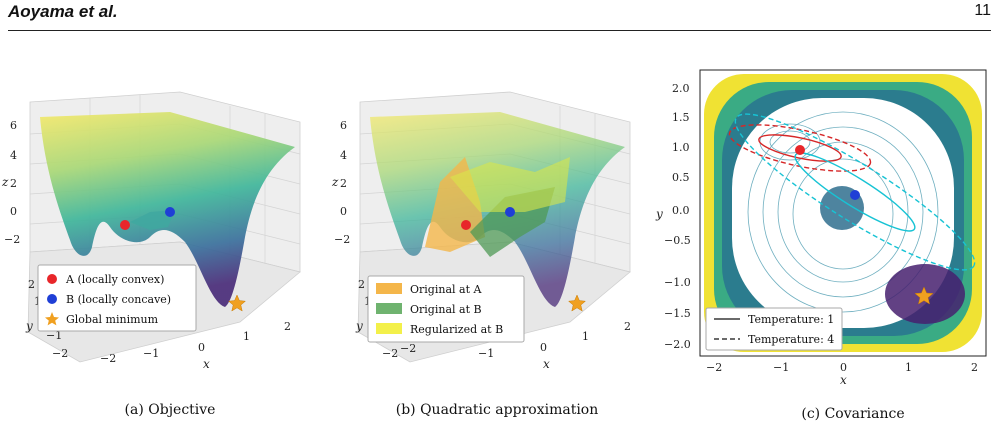  I want to click on surface-saddle, so click(152, 220).